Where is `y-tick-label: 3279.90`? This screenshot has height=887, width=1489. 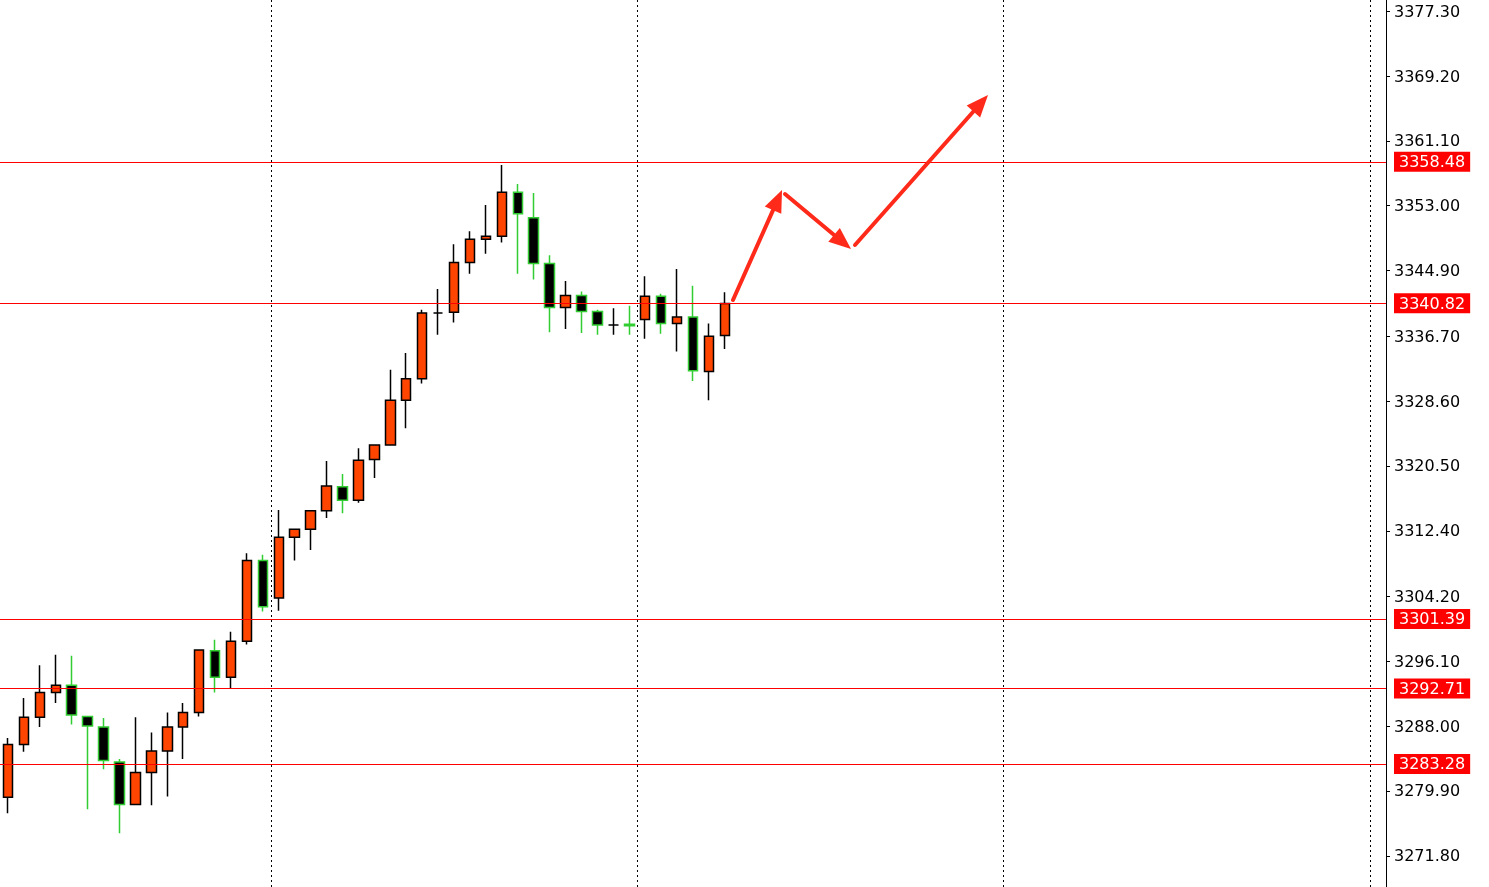 y-tick-label: 3279.90 is located at coordinates (1427, 791).